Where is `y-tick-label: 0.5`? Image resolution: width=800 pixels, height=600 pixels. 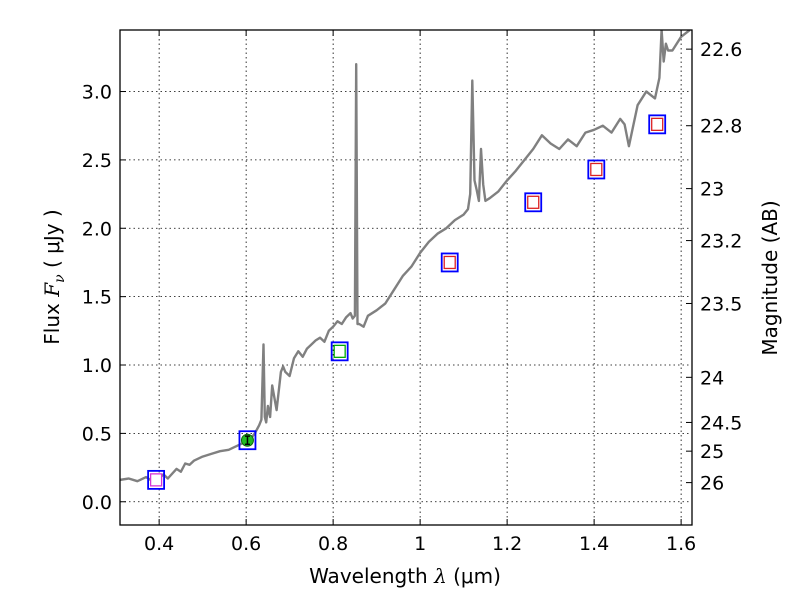
y-tick-label: 0.5 is located at coordinates (97, 434).